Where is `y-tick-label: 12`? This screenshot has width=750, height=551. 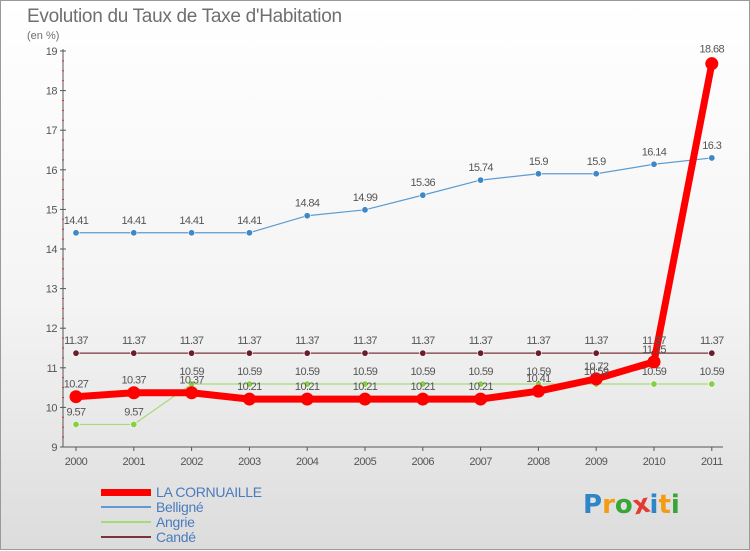 y-tick-label: 12 is located at coordinates (52, 329).